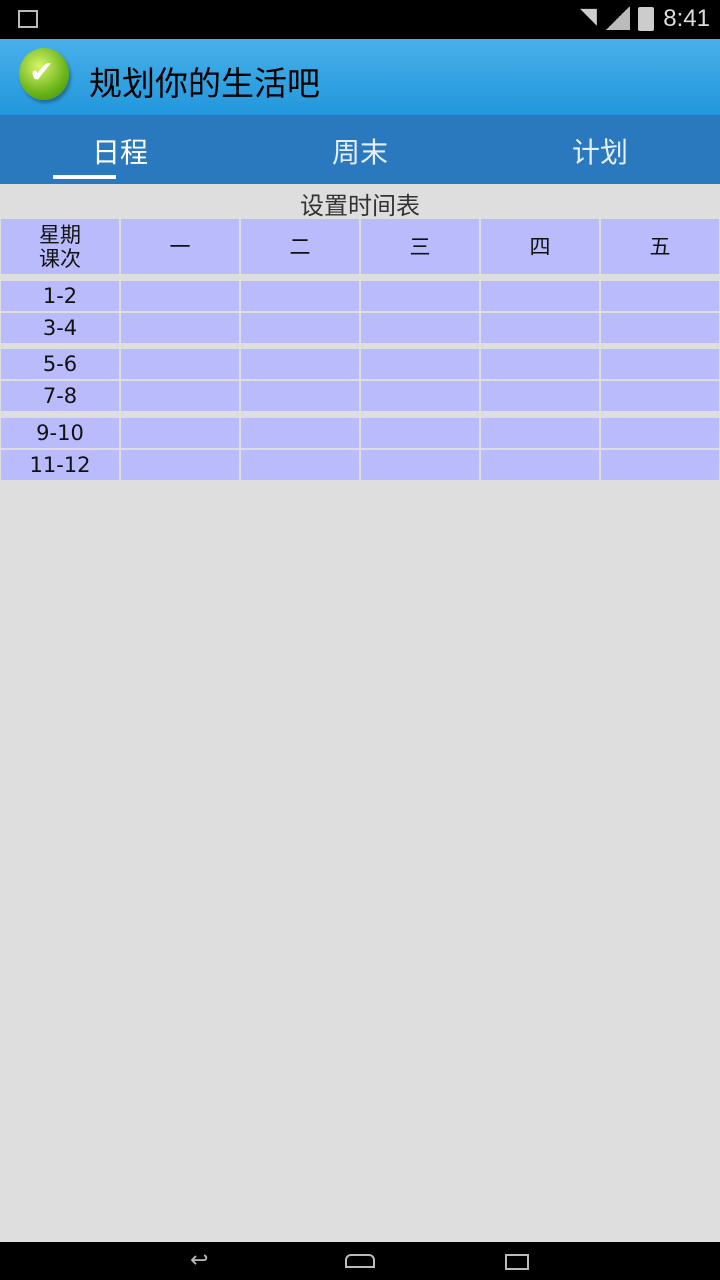 Image resolution: width=720 pixels, height=1280 pixels. Describe the element at coordinates (360, 19) in the screenshot. I see `status-bar: ◥ 8:41` at that location.